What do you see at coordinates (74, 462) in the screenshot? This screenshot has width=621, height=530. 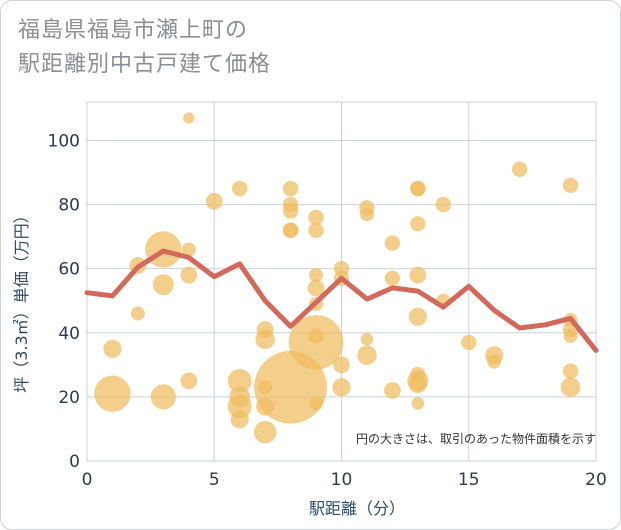 I see `y-tick-label: 0` at bounding box center [74, 462].